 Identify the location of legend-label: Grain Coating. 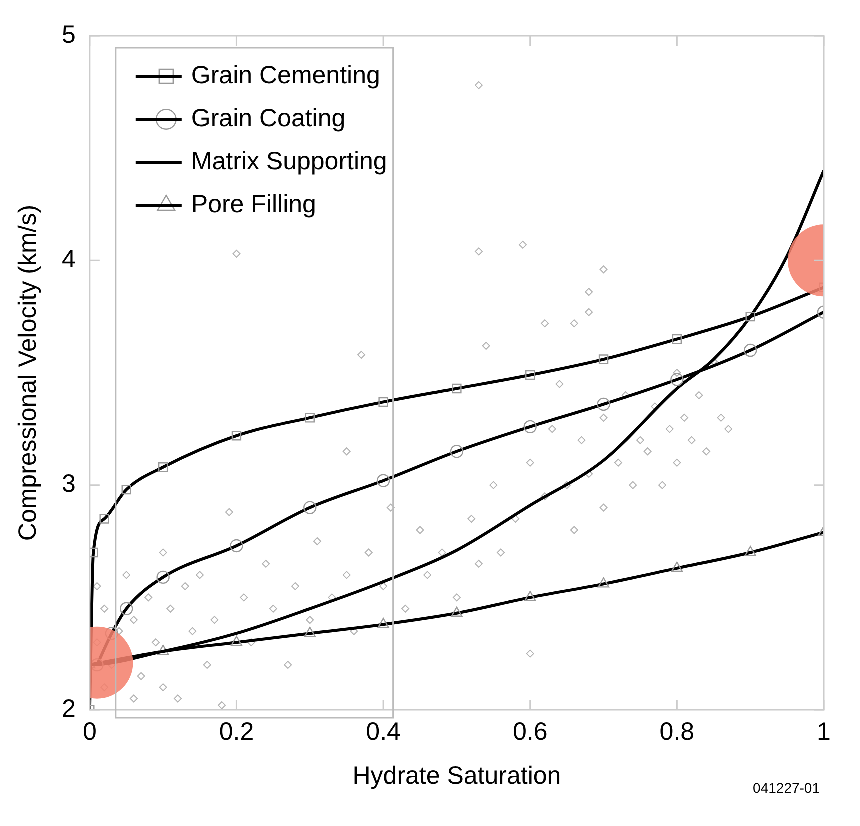
(268, 118).